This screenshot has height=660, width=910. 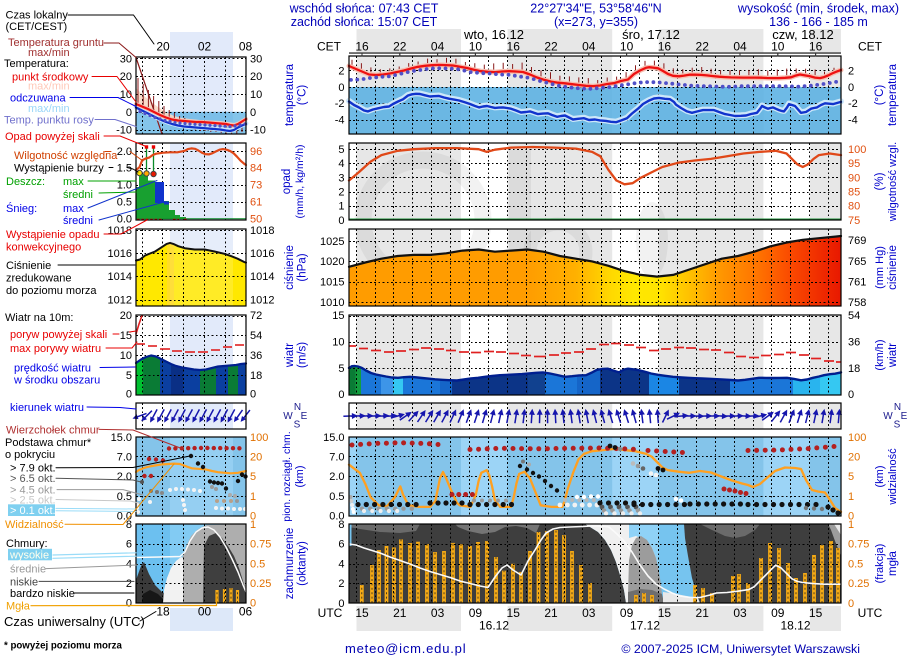 What do you see at coordinates (56, 380) in the screenshot?
I see `svg-text: w środku obszaru` at bounding box center [56, 380].